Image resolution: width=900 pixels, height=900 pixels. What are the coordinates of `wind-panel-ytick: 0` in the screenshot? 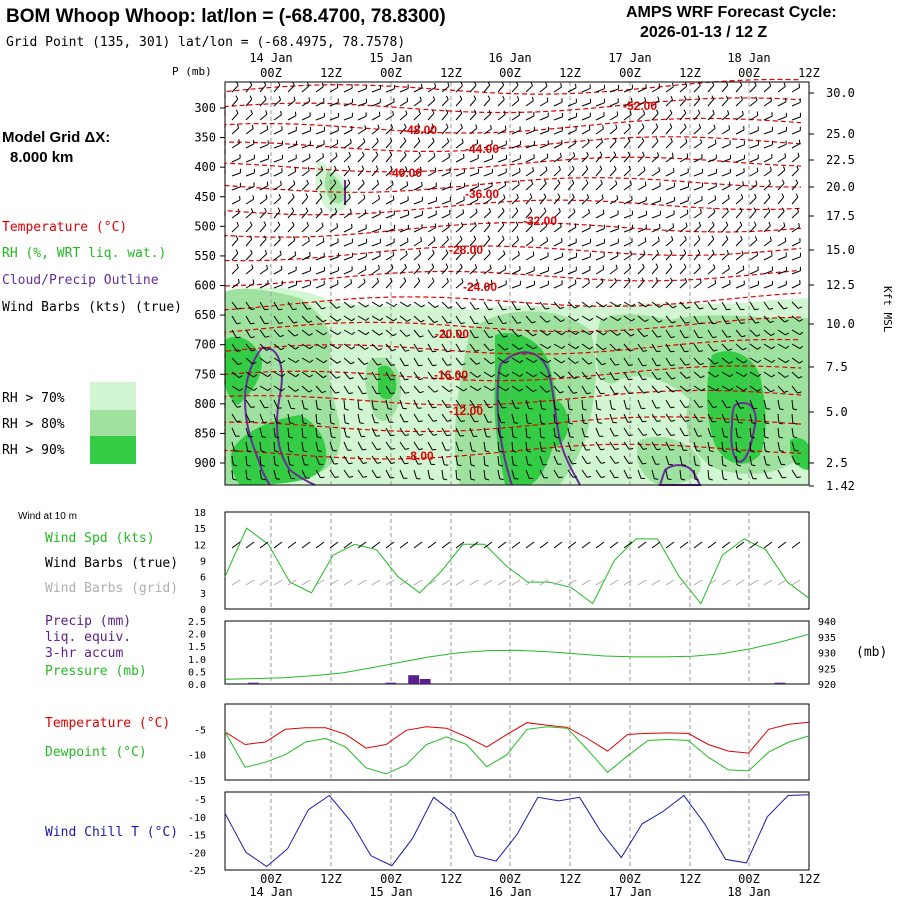 It's located at (203, 610).